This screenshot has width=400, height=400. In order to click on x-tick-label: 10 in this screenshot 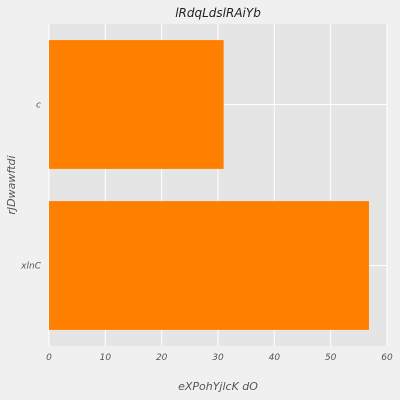, I will do `click(106, 358)`.